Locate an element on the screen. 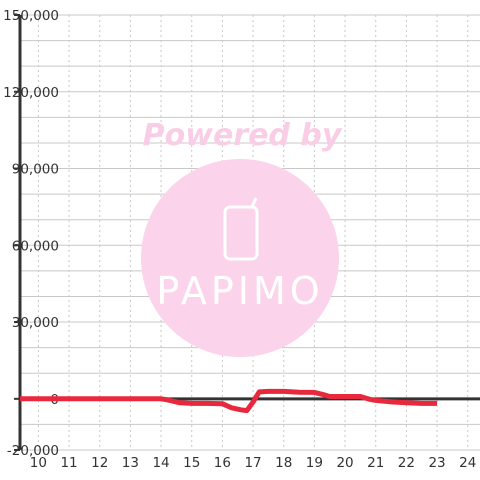 Image resolution: width=480 pixels, height=480 pixels. phone-icon is located at coordinates (241, 229).